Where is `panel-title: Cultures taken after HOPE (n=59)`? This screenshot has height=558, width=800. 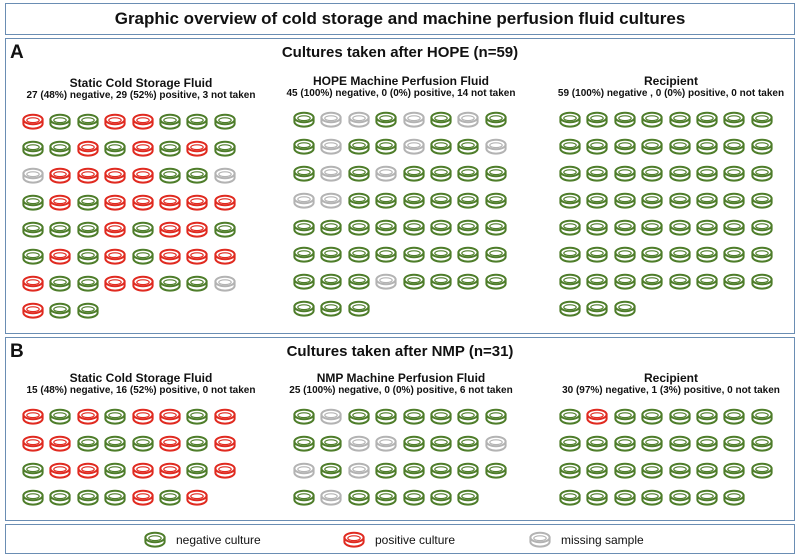
panel-title: Cultures taken after HOPE (n=59) is located at coordinates (400, 52).